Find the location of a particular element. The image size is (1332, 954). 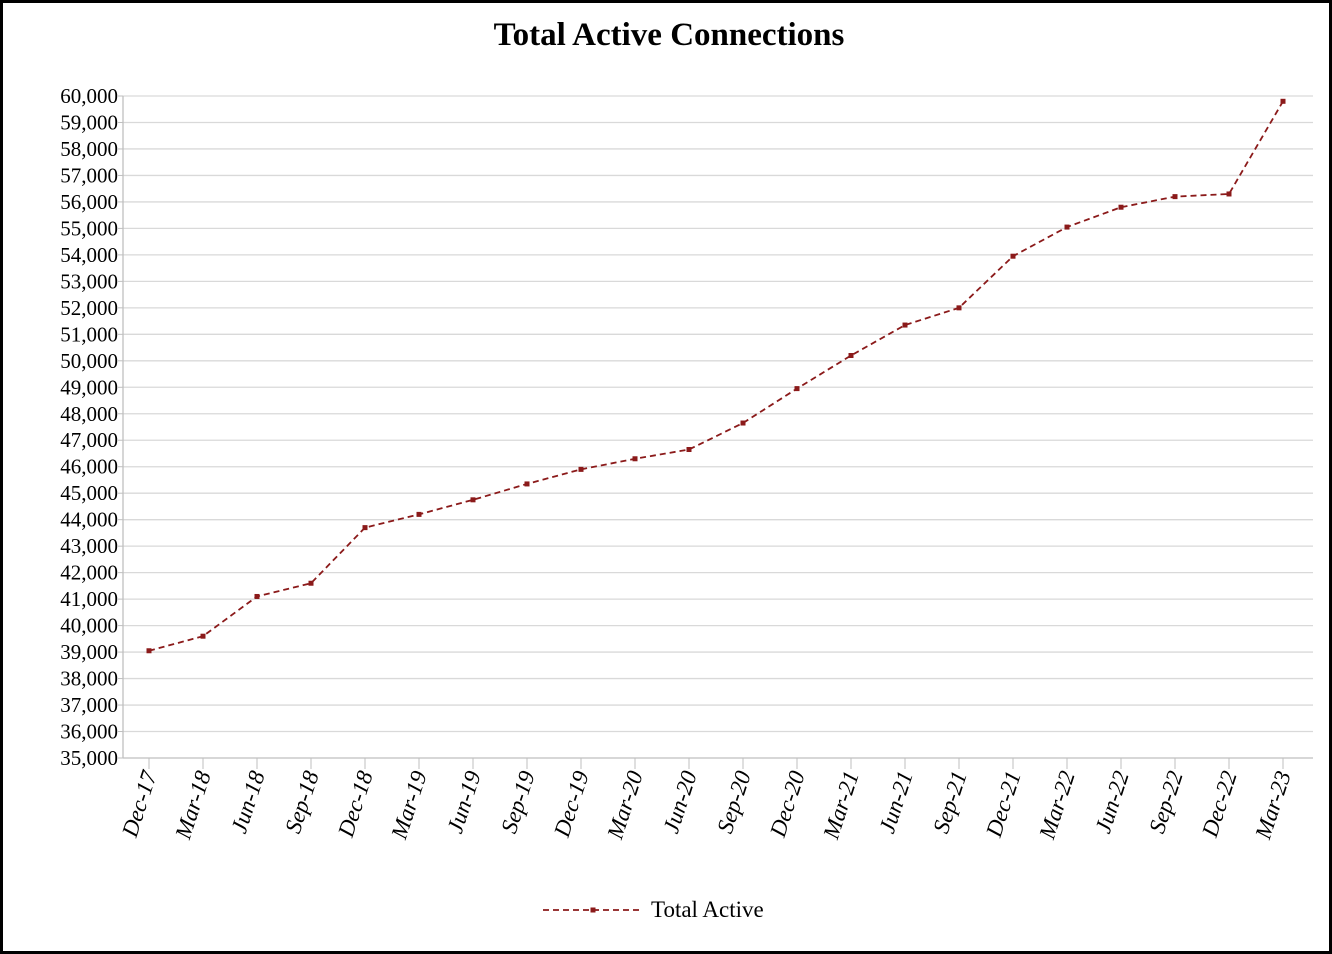

x-tick-label: Mar-18 is located at coordinates (193, 805).